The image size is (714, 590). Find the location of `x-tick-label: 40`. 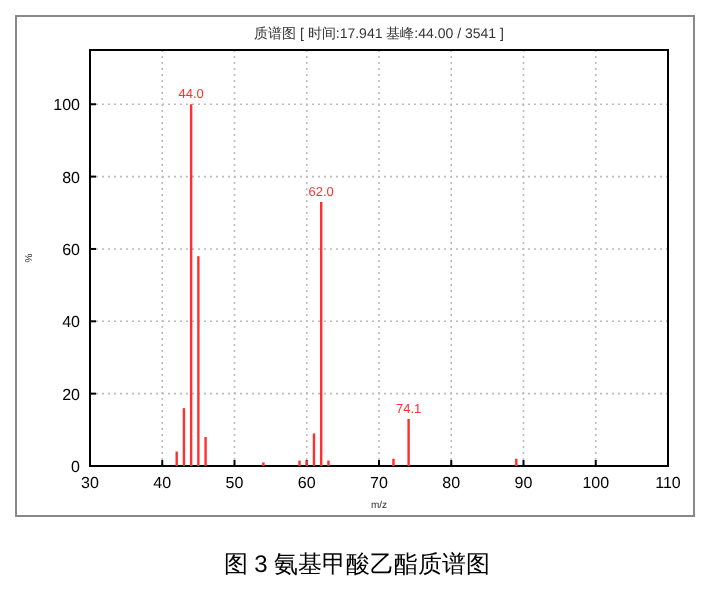

x-tick-label: 40 is located at coordinates (163, 483).